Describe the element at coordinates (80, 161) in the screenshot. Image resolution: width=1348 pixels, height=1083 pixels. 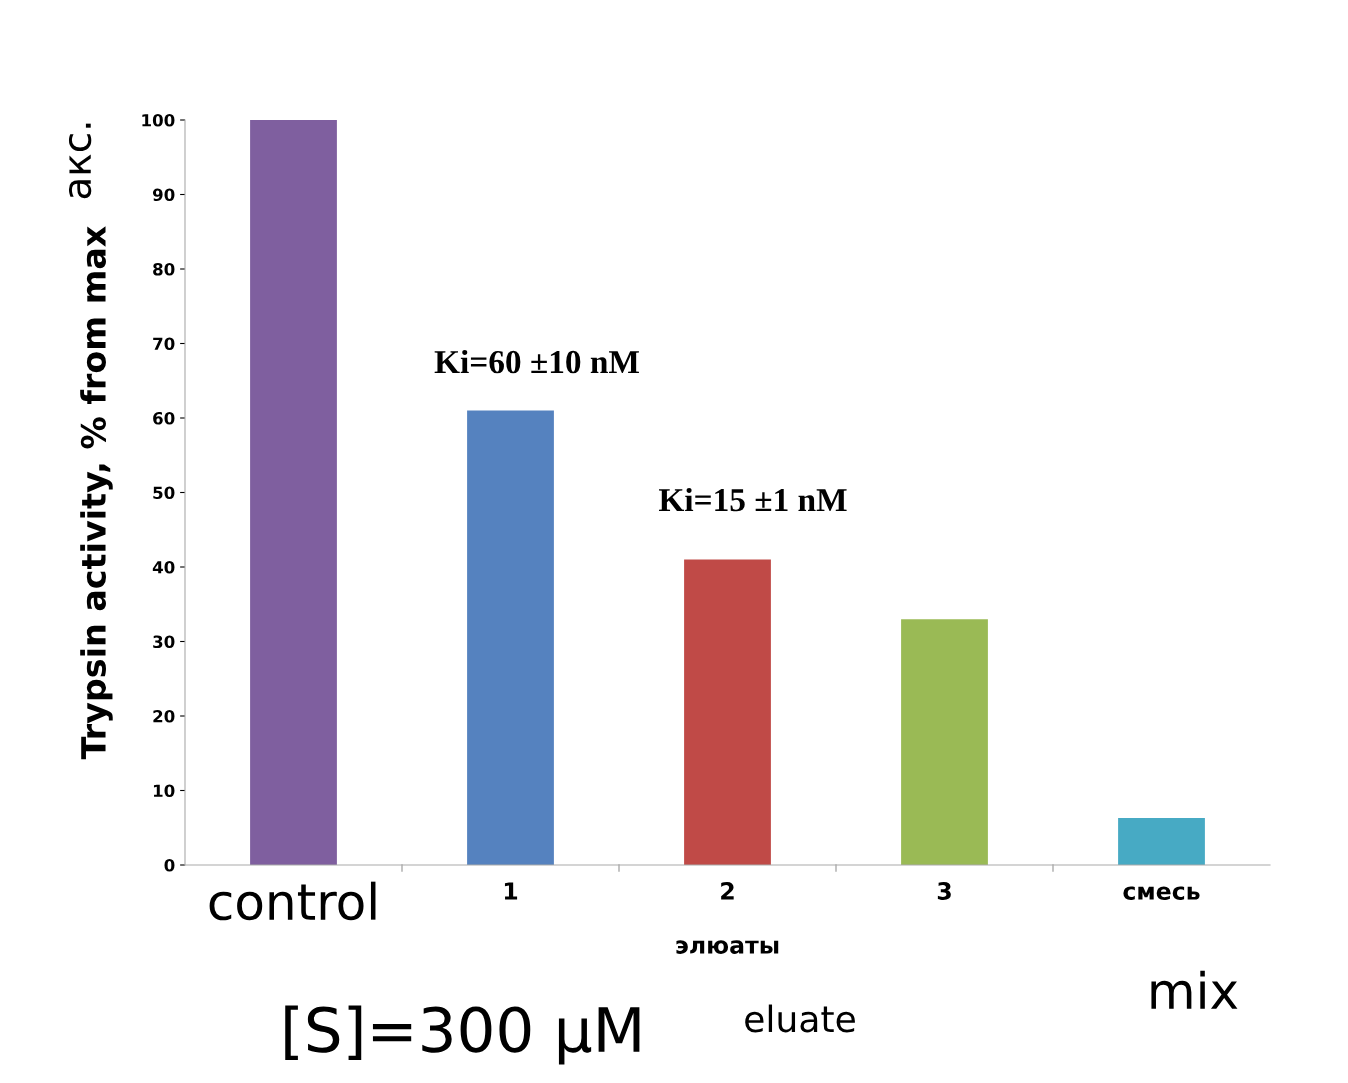
I see `text: акс.` at that location.